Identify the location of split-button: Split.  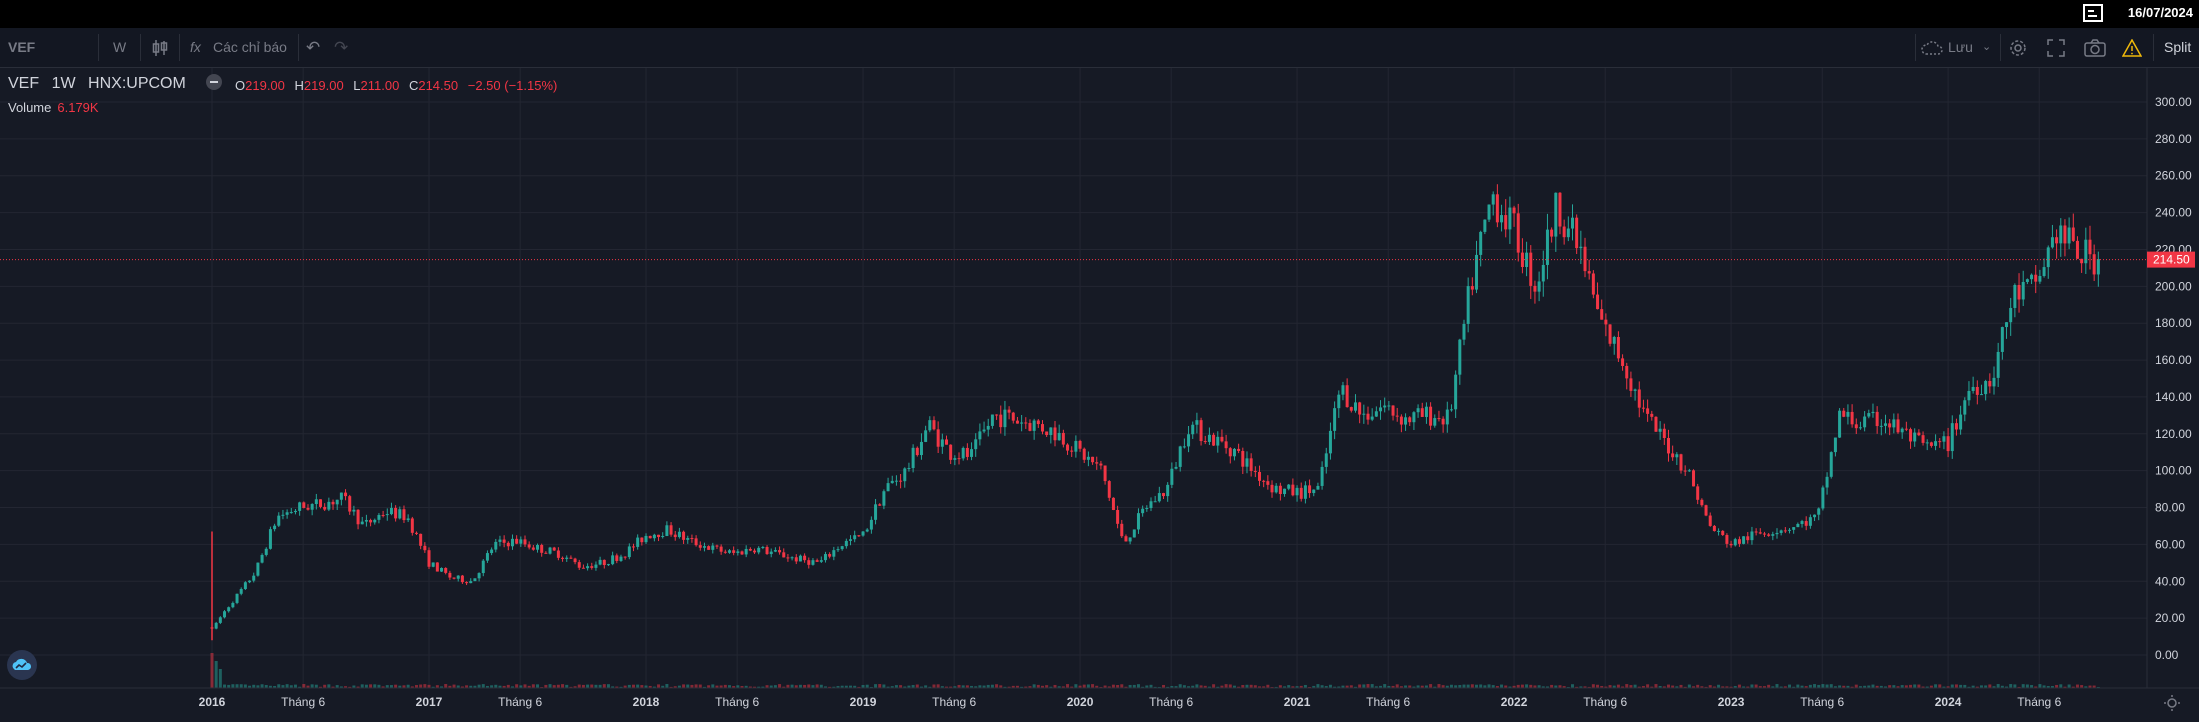
(2178, 47).